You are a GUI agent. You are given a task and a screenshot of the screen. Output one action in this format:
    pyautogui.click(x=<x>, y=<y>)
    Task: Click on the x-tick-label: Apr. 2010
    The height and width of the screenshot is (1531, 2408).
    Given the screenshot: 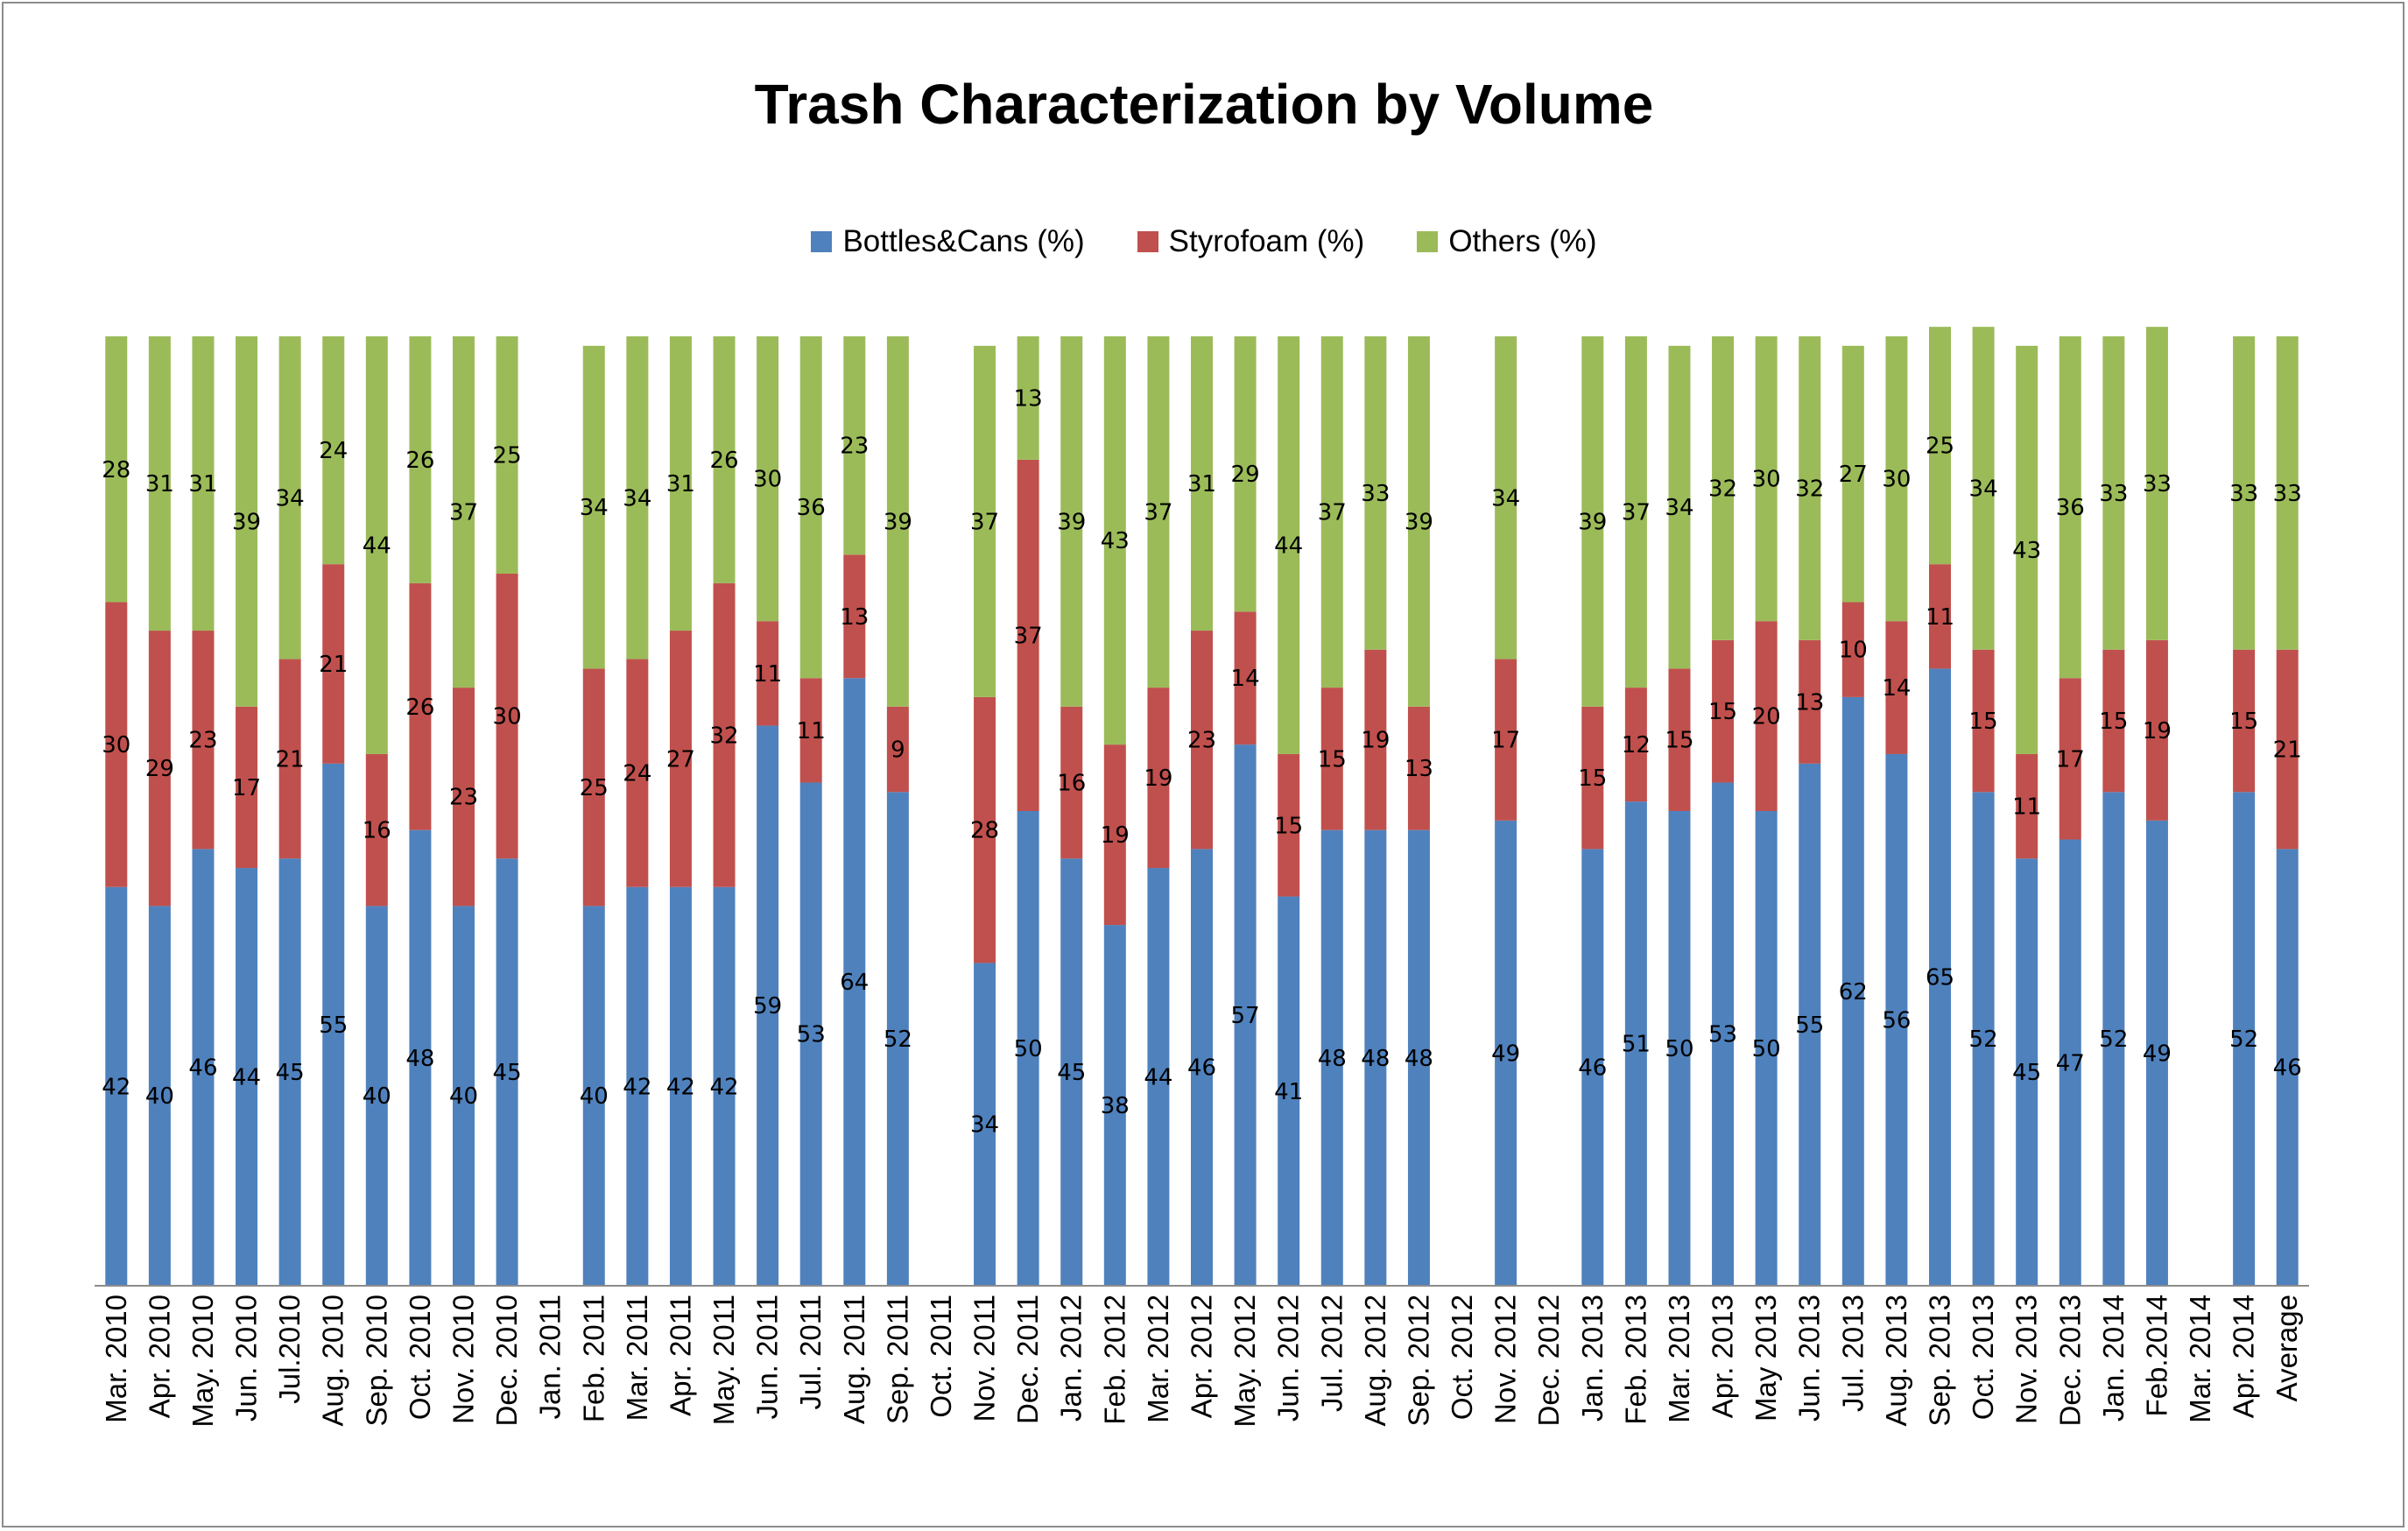 What is the action you would take?
    pyautogui.click(x=159, y=1356)
    